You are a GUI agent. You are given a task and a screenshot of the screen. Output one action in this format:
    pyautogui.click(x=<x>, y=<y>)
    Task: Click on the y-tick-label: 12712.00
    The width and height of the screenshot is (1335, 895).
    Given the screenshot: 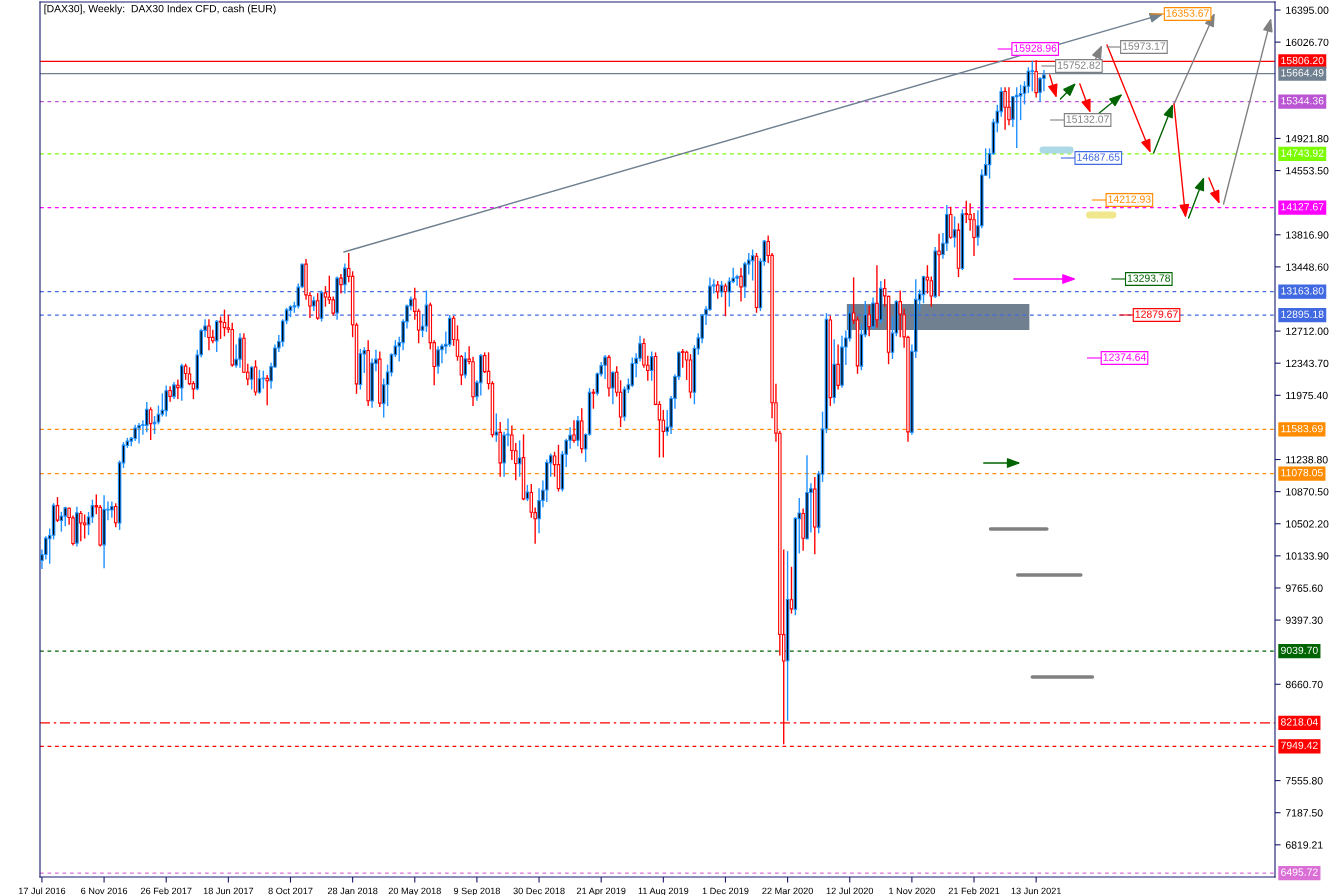 What is the action you would take?
    pyautogui.click(x=1307, y=331)
    